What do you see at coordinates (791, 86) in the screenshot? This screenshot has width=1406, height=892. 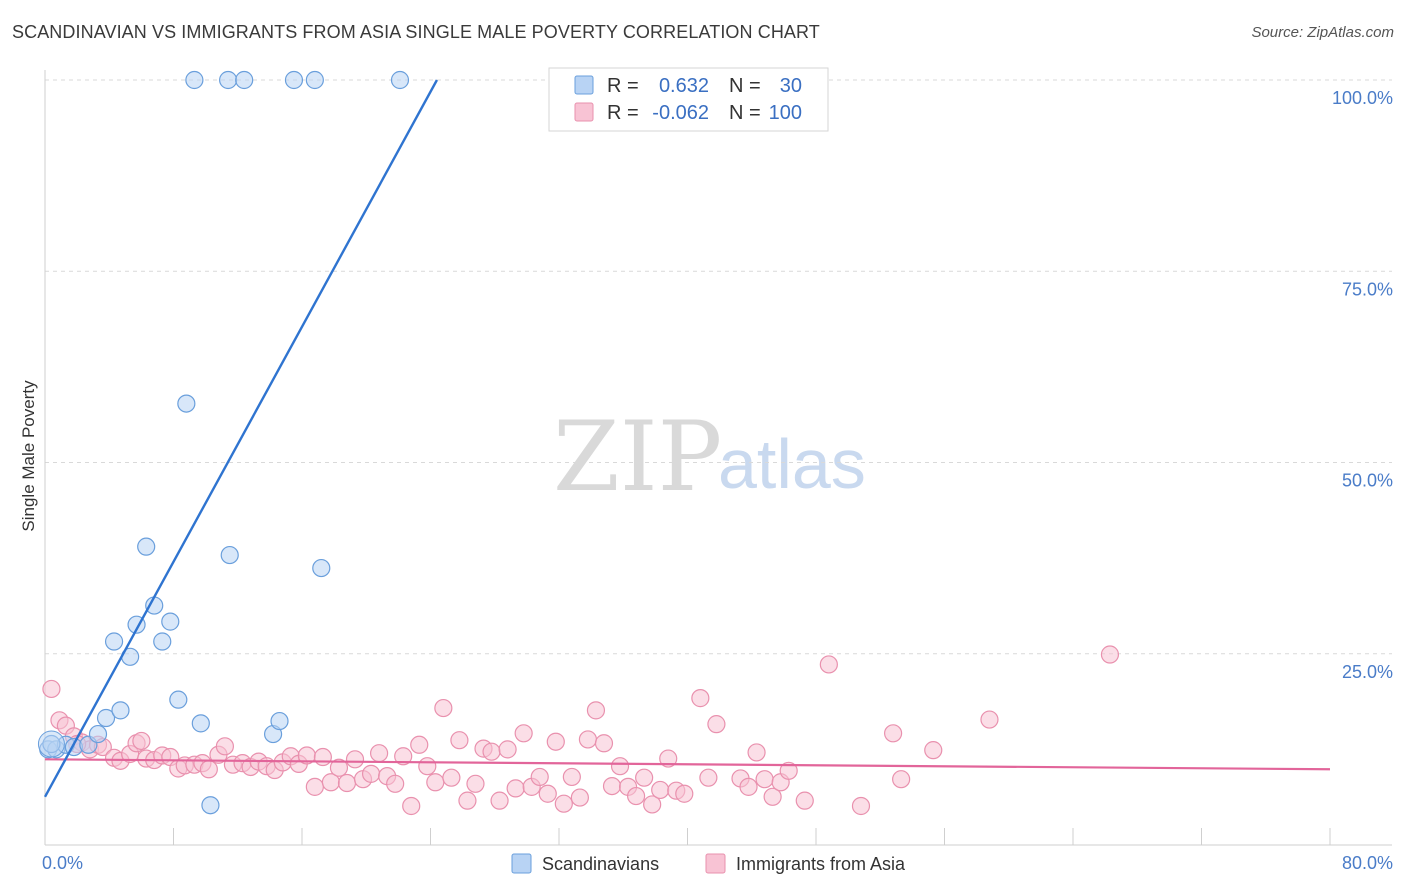 I see `legend-n-value-1: 30` at bounding box center [791, 86].